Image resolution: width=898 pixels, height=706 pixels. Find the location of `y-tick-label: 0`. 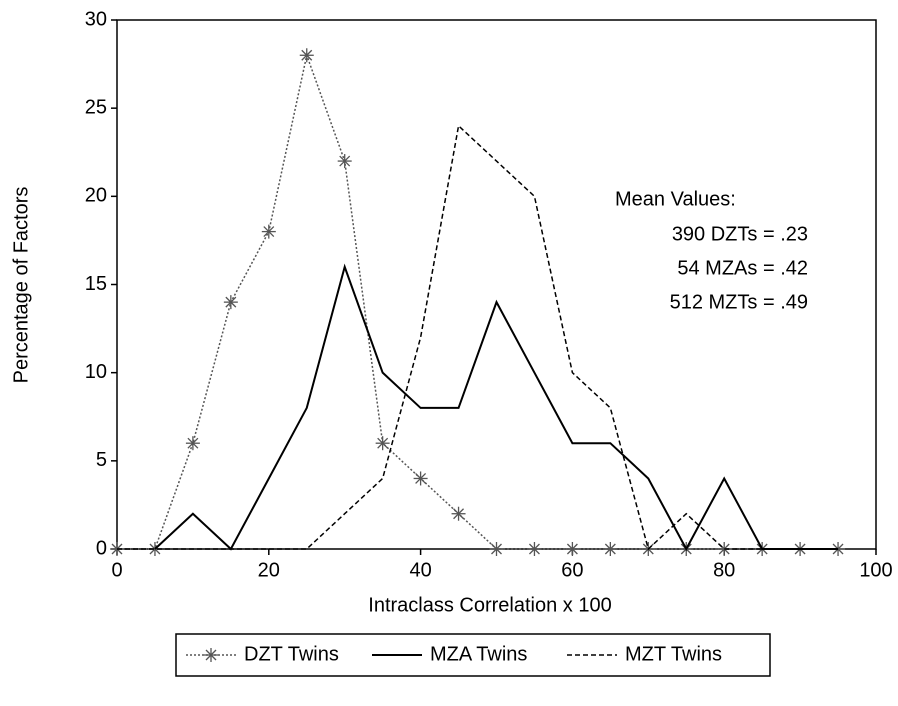

y-tick-label: 0 is located at coordinates (101, 548).